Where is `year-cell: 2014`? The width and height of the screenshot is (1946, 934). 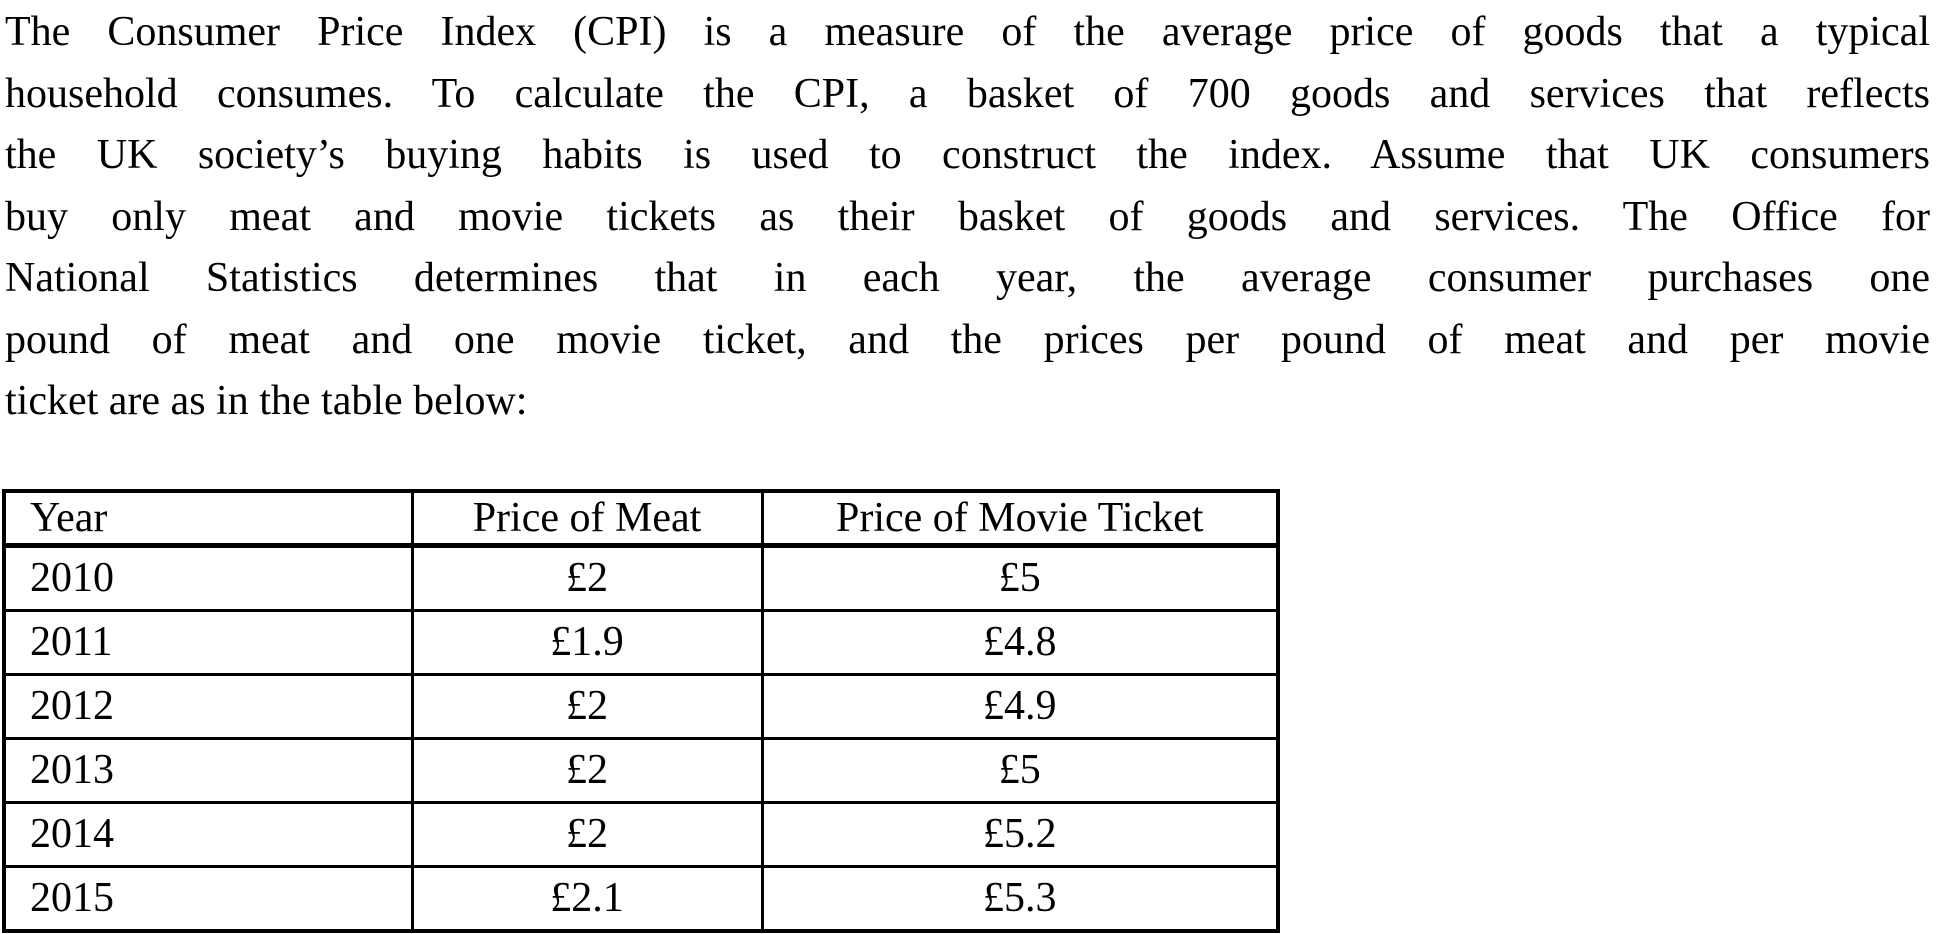 year-cell: 2014 is located at coordinates (208, 834).